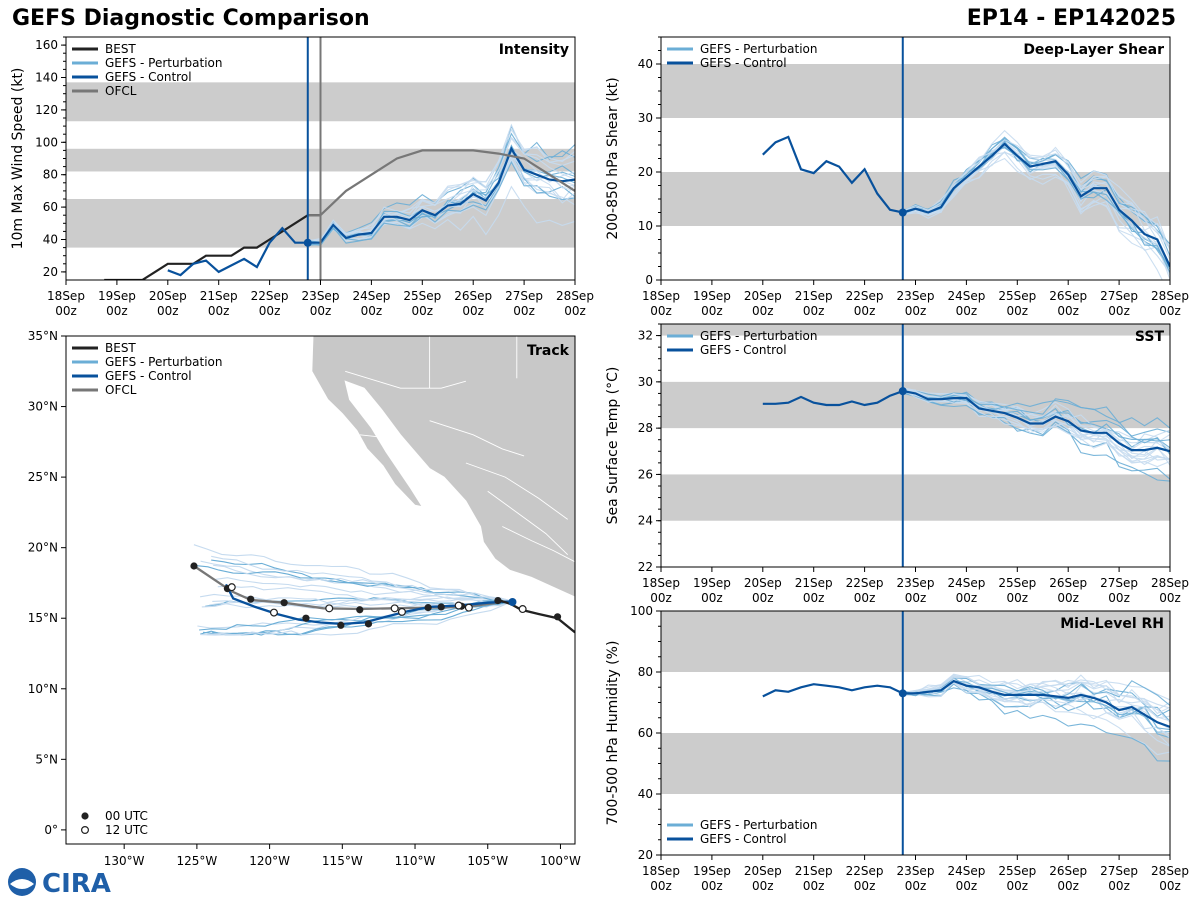  What do you see at coordinates (743, 839) in the screenshot?
I see `rh-legend-label: GEFS - Control` at bounding box center [743, 839].